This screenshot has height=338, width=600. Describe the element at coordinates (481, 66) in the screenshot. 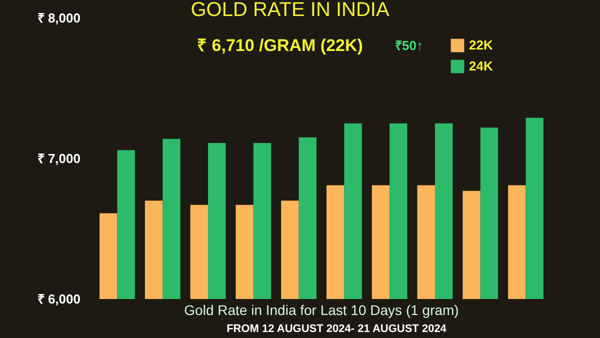

I see `legend-label: 24K` at that location.